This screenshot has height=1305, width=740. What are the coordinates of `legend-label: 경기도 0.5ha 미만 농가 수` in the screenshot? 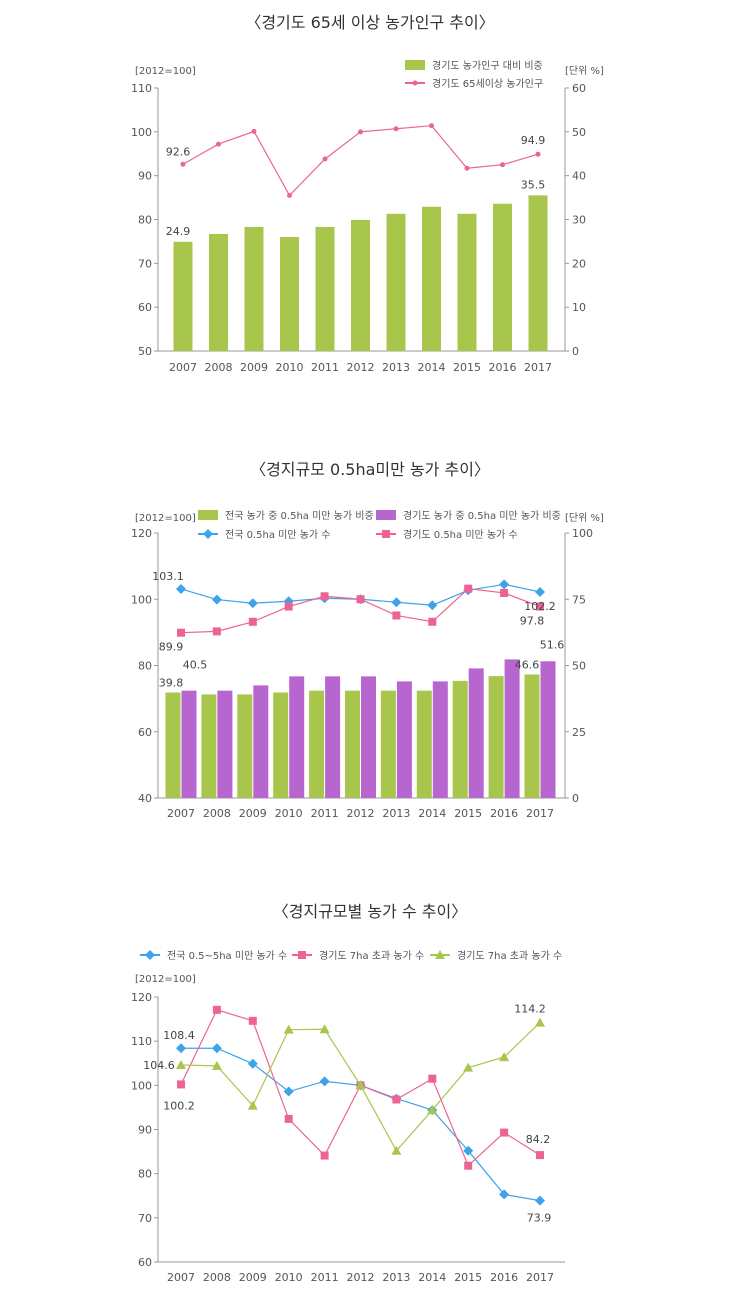 It's located at (460, 534).